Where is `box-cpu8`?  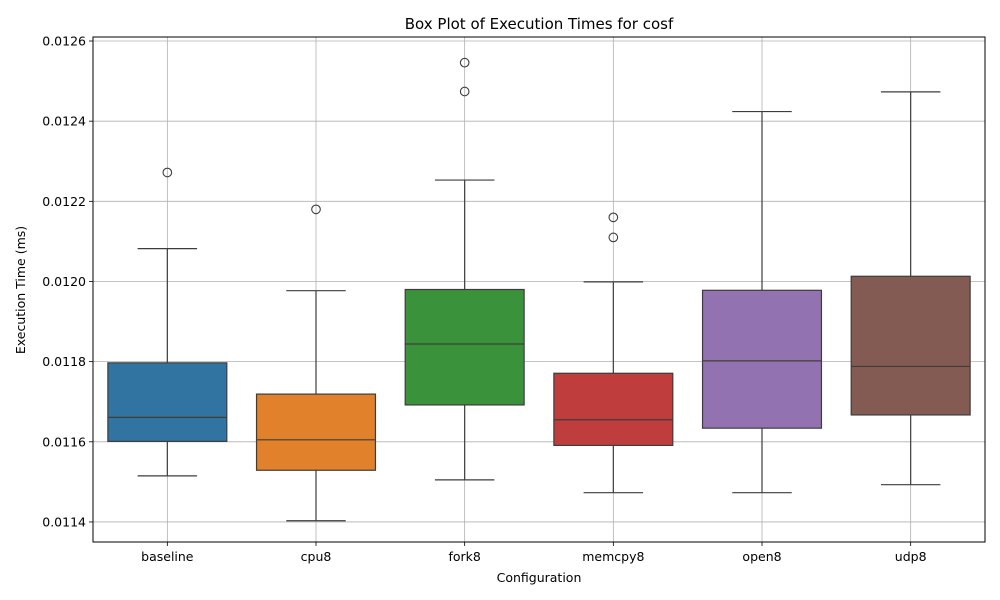
box-cpu8 is located at coordinates (316, 363).